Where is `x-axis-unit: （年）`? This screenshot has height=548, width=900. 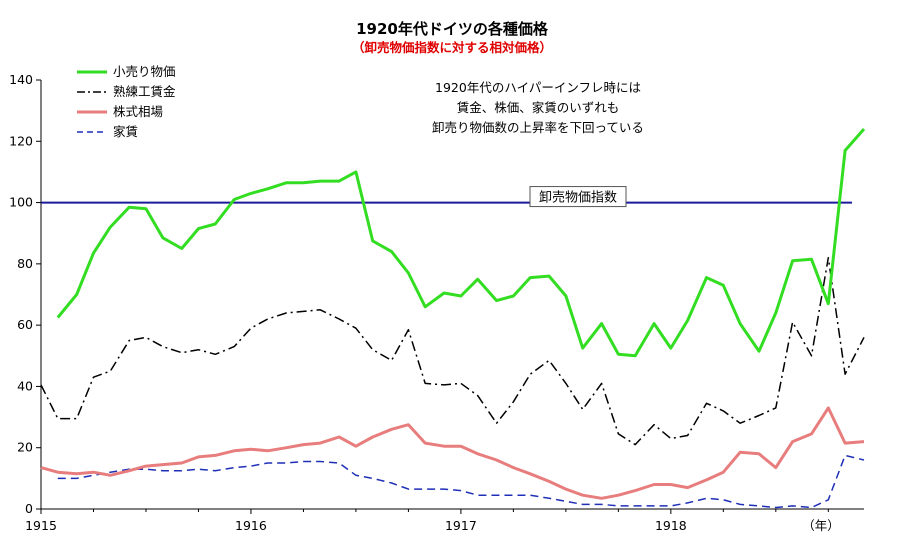 x-axis-unit: （年） is located at coordinates (821, 525).